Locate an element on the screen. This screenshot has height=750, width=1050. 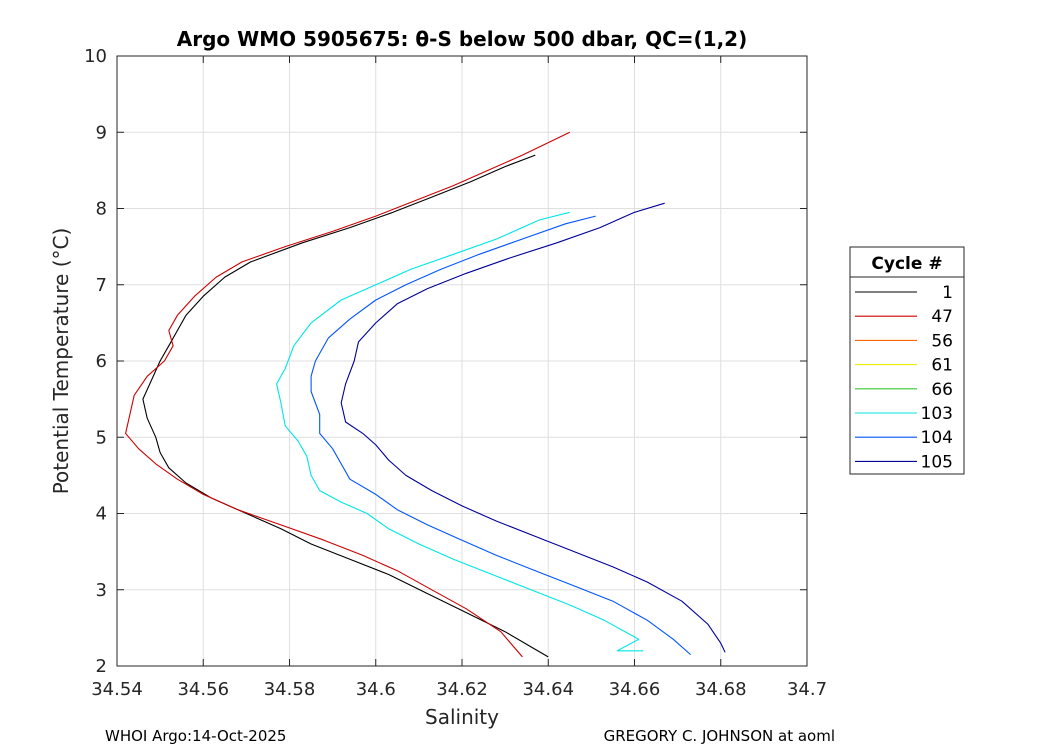
footer-right: GREGORY C. JOHNSON at aoml is located at coordinates (719, 736).